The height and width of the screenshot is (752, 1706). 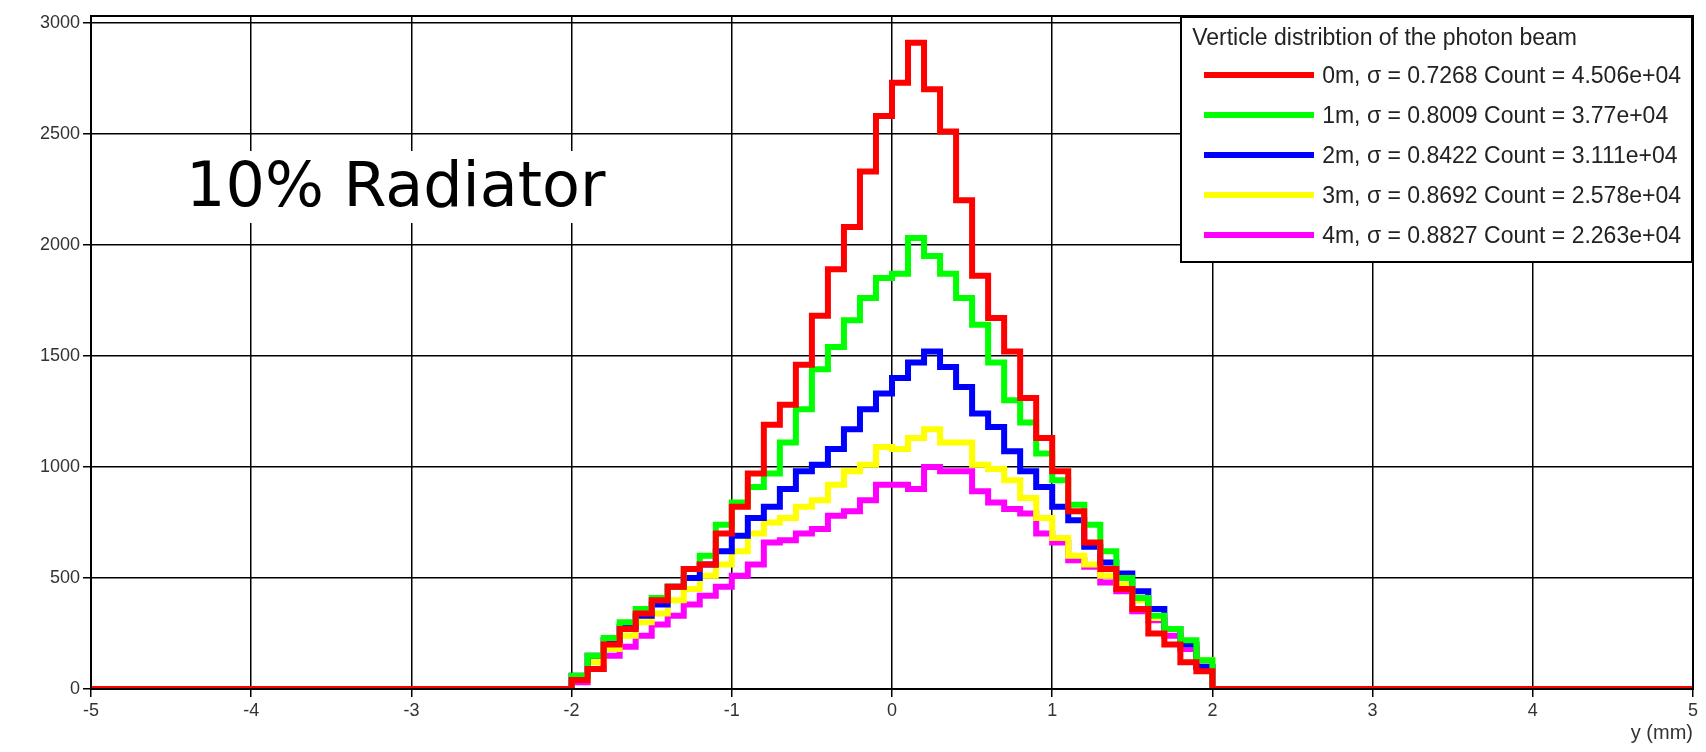 I want to click on legend-label: 0m, σ = 0.7268 Count = 4.506e+04, so click(x=1501, y=75).